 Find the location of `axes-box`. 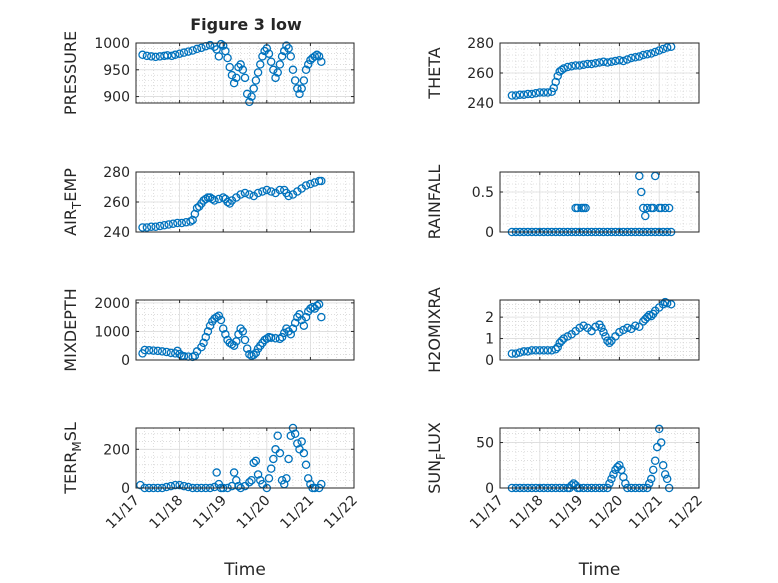

axes-box is located at coordinates (245, 73).